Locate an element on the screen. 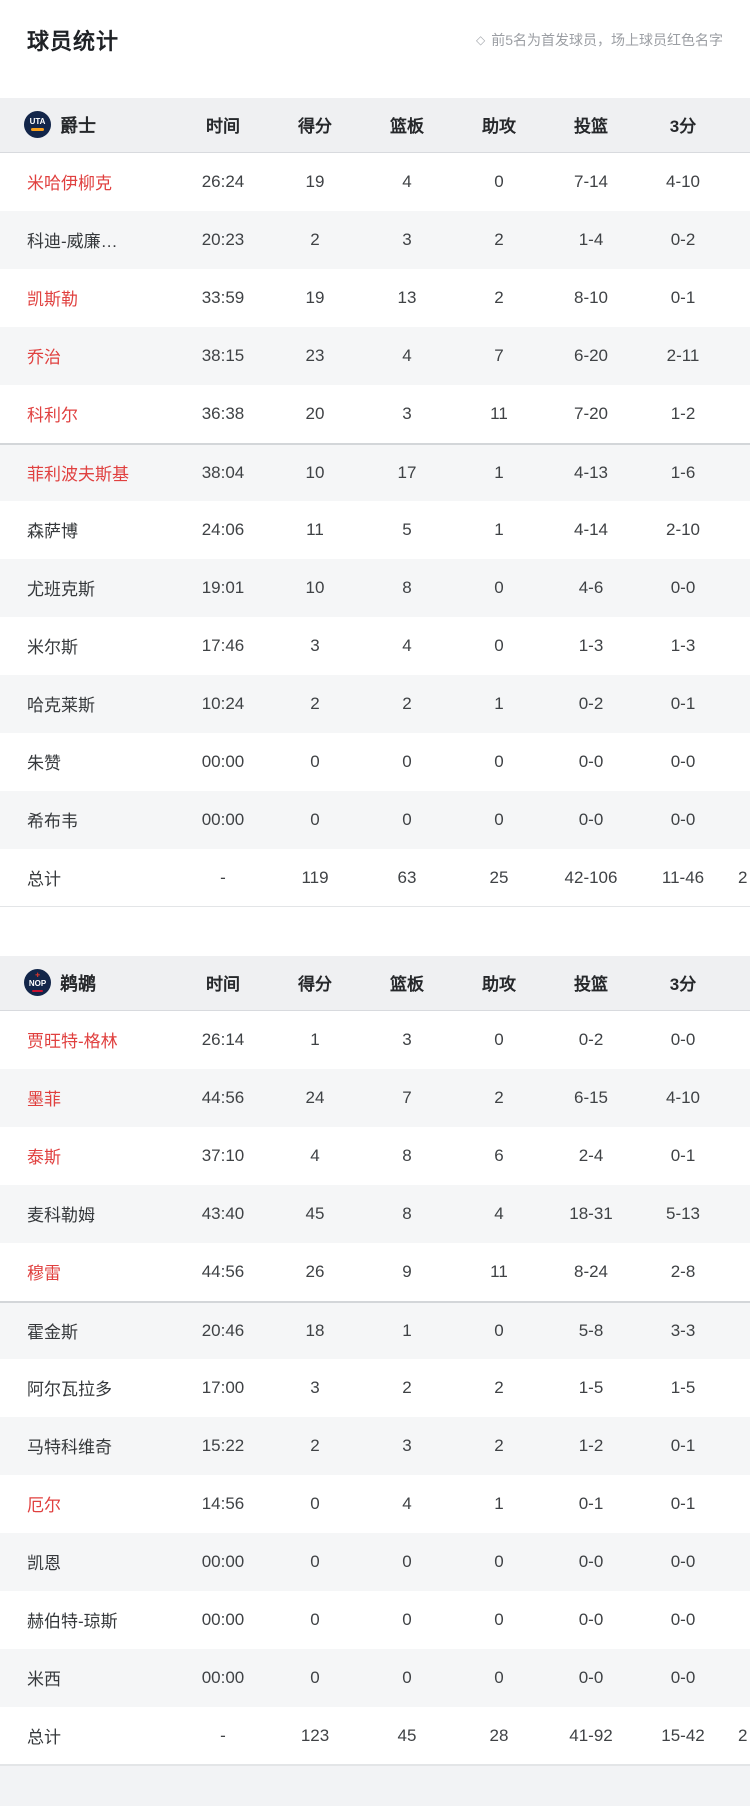 Image resolution: width=750 pixels, height=1806 pixels. three-point-cell: 4-10 is located at coordinates (683, 1097).